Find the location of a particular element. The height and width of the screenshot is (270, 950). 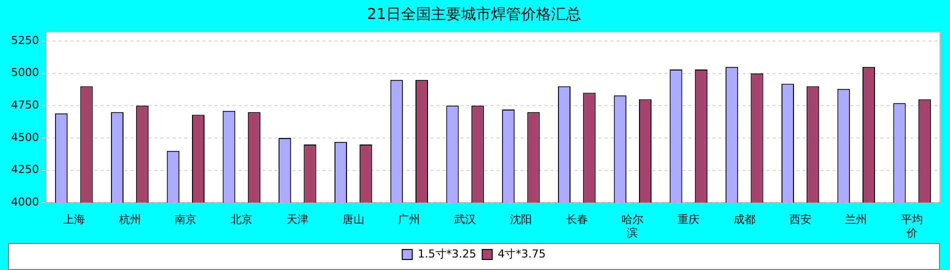

chart-title: 21日全国主要城市焊管价格汇总 is located at coordinates (474, 13).